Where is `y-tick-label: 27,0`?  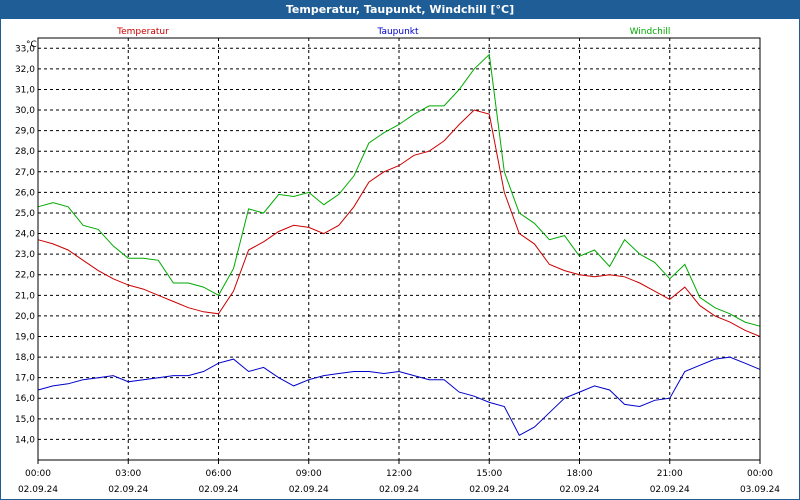 y-tick-label: 27,0 is located at coordinates (25, 173).